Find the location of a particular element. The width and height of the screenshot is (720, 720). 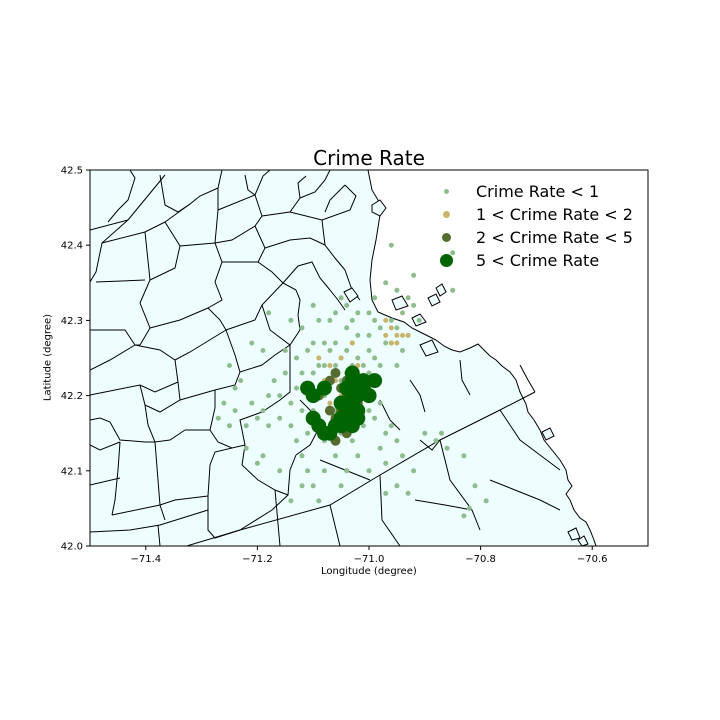

legend-marker-high is located at coordinates (446, 237).